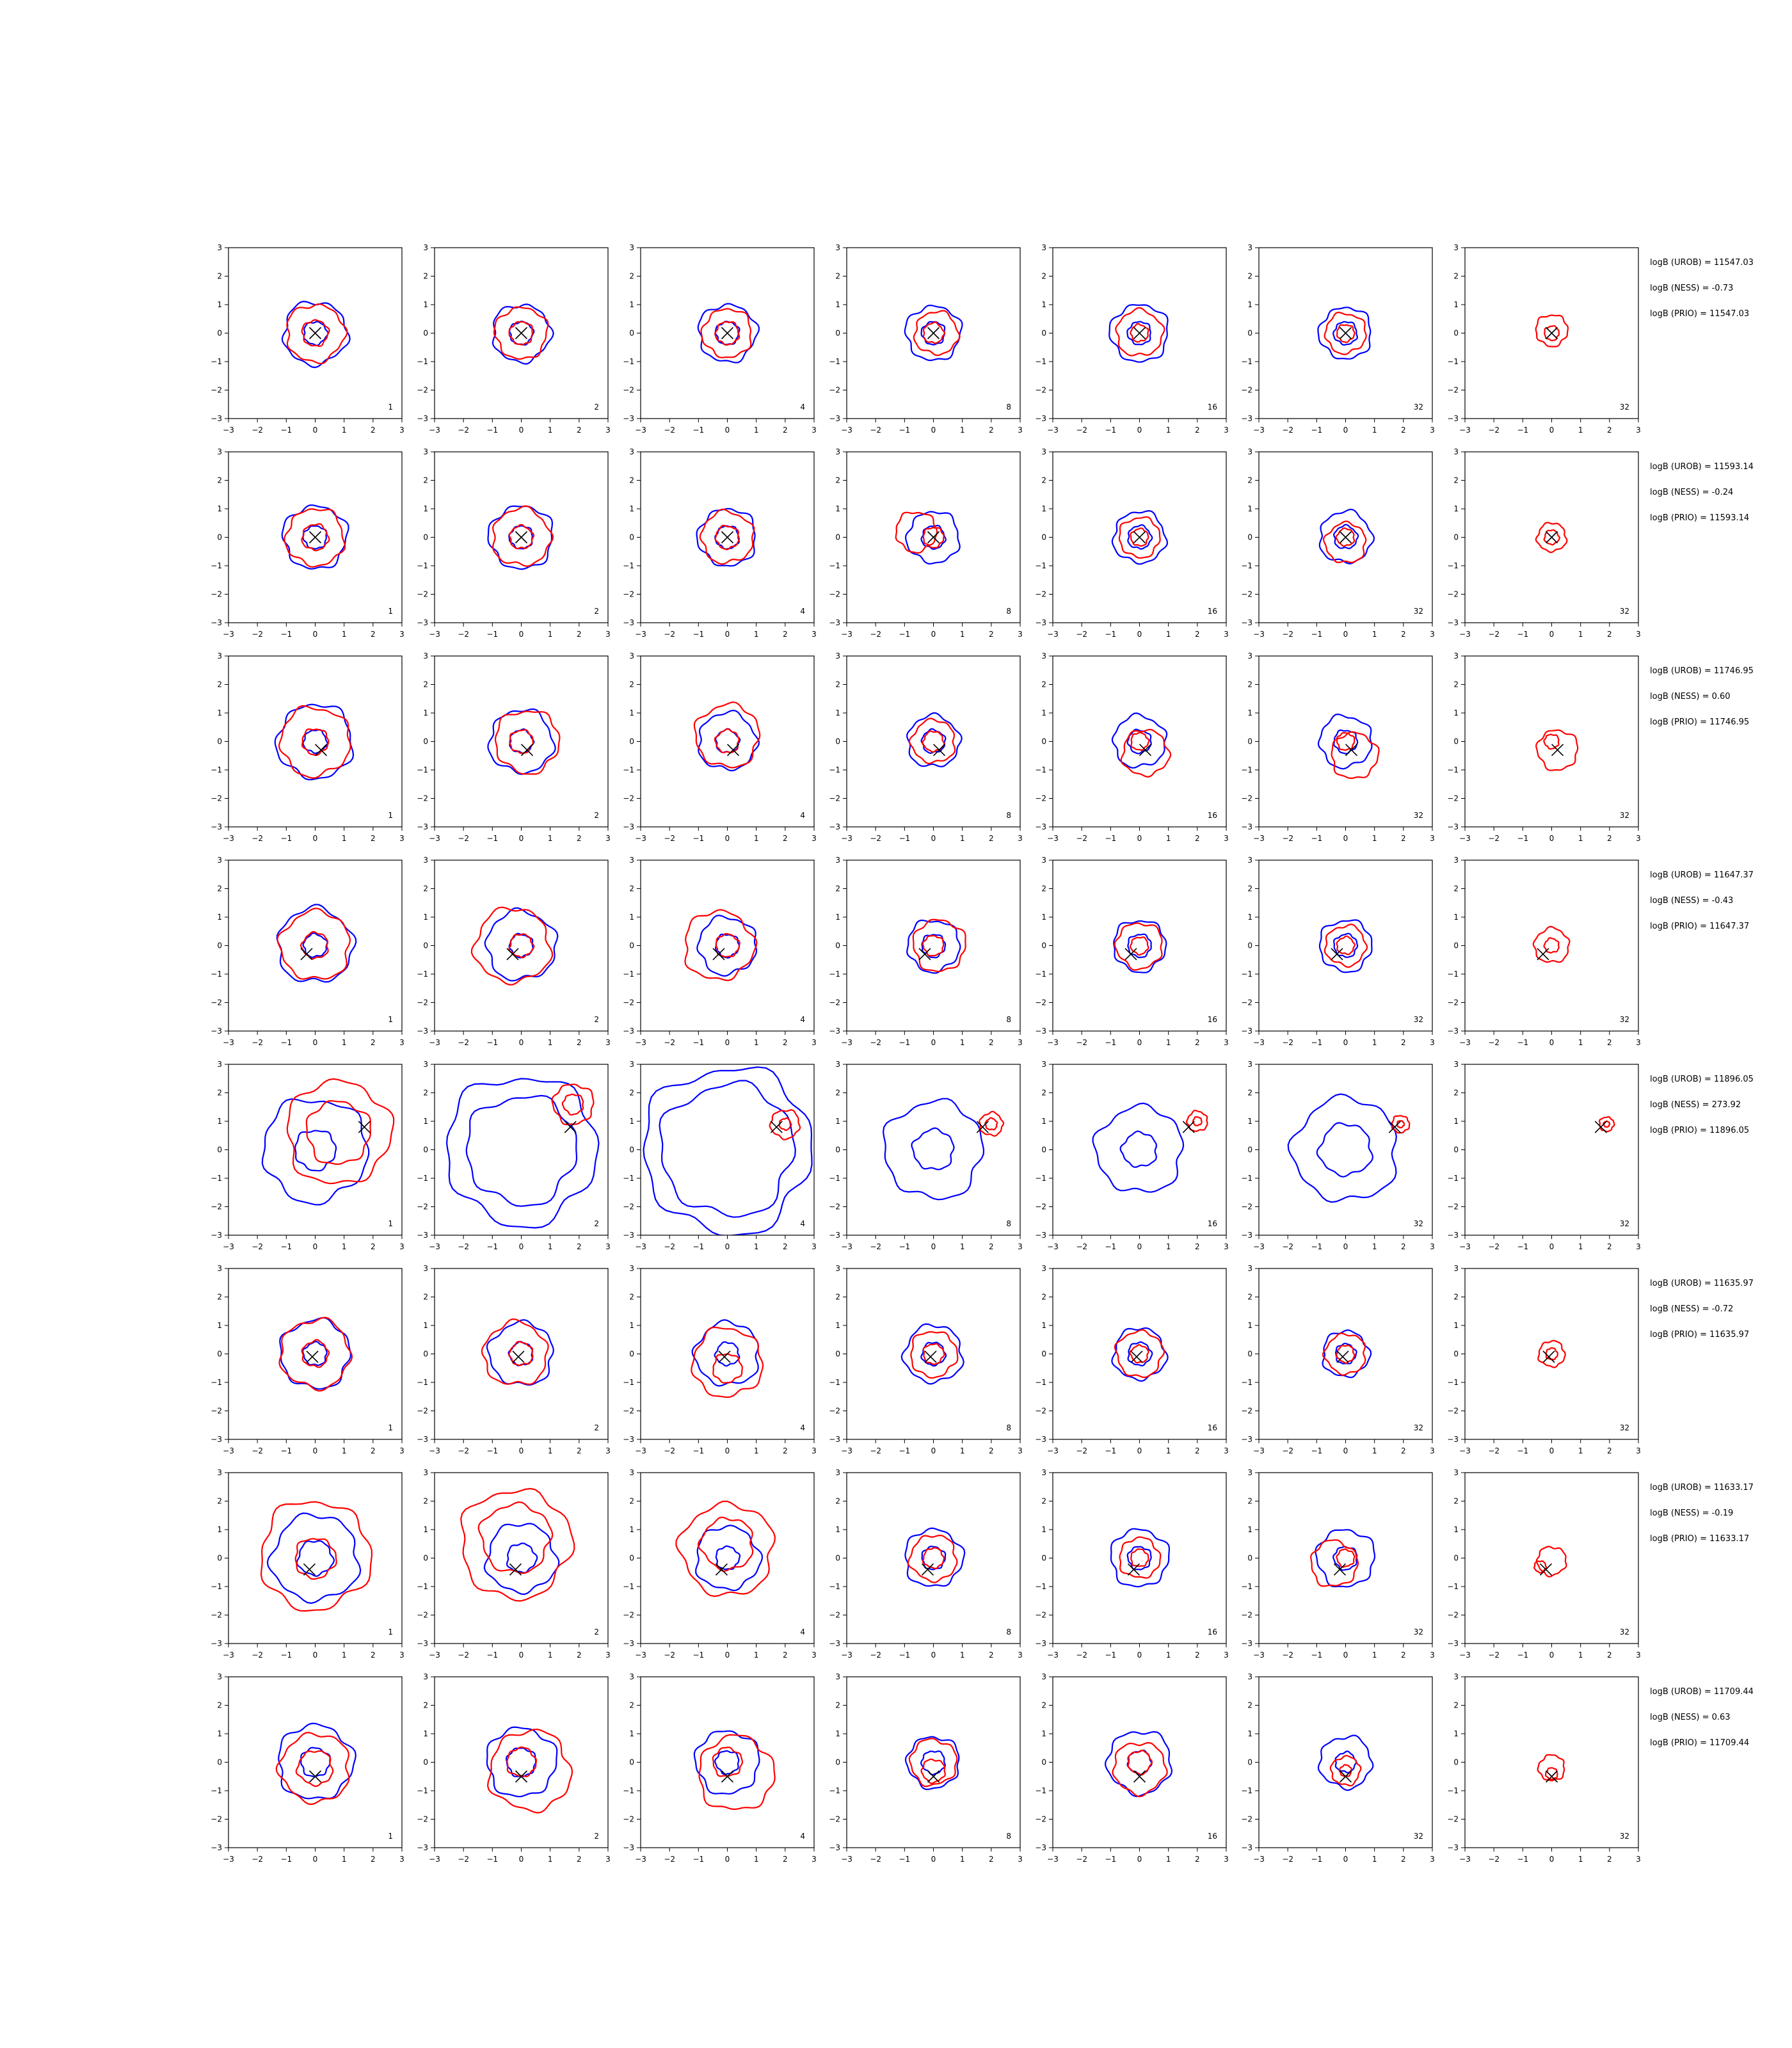 This screenshot has width=1792, height=2048. I want to click on row-statistic: logB (PRIO) = 11547.03, so click(1700, 314).